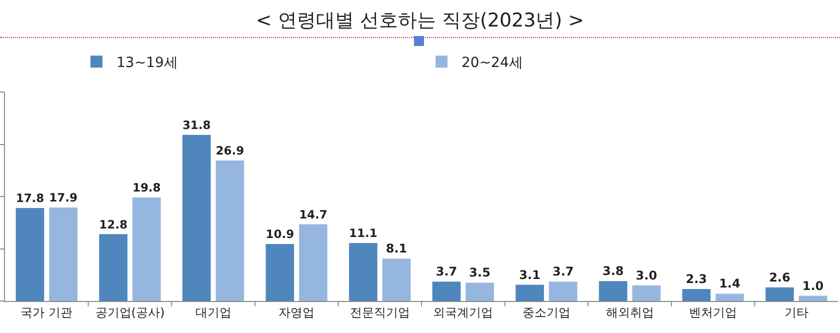 This screenshot has height=333, width=840. What do you see at coordinates (63, 197) in the screenshot?
I see `data-label: 17.9` at bounding box center [63, 197].